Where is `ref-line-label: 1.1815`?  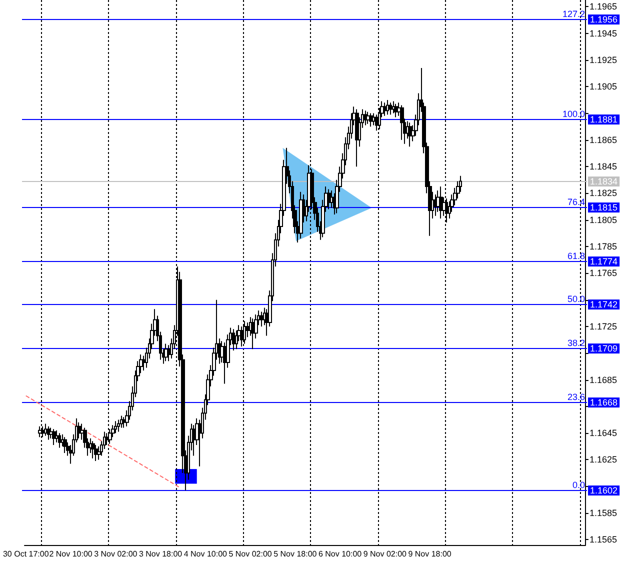 ref-line-label: 1.1815 is located at coordinates (604, 207).